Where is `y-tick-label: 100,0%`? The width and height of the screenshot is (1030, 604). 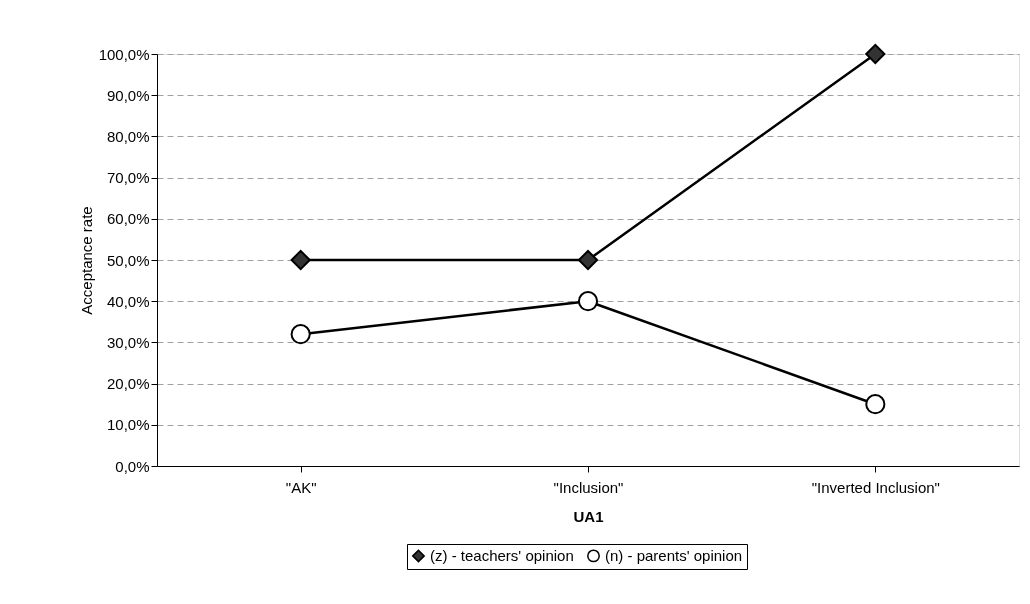
y-tick-label: 100,0% is located at coordinates (124, 54).